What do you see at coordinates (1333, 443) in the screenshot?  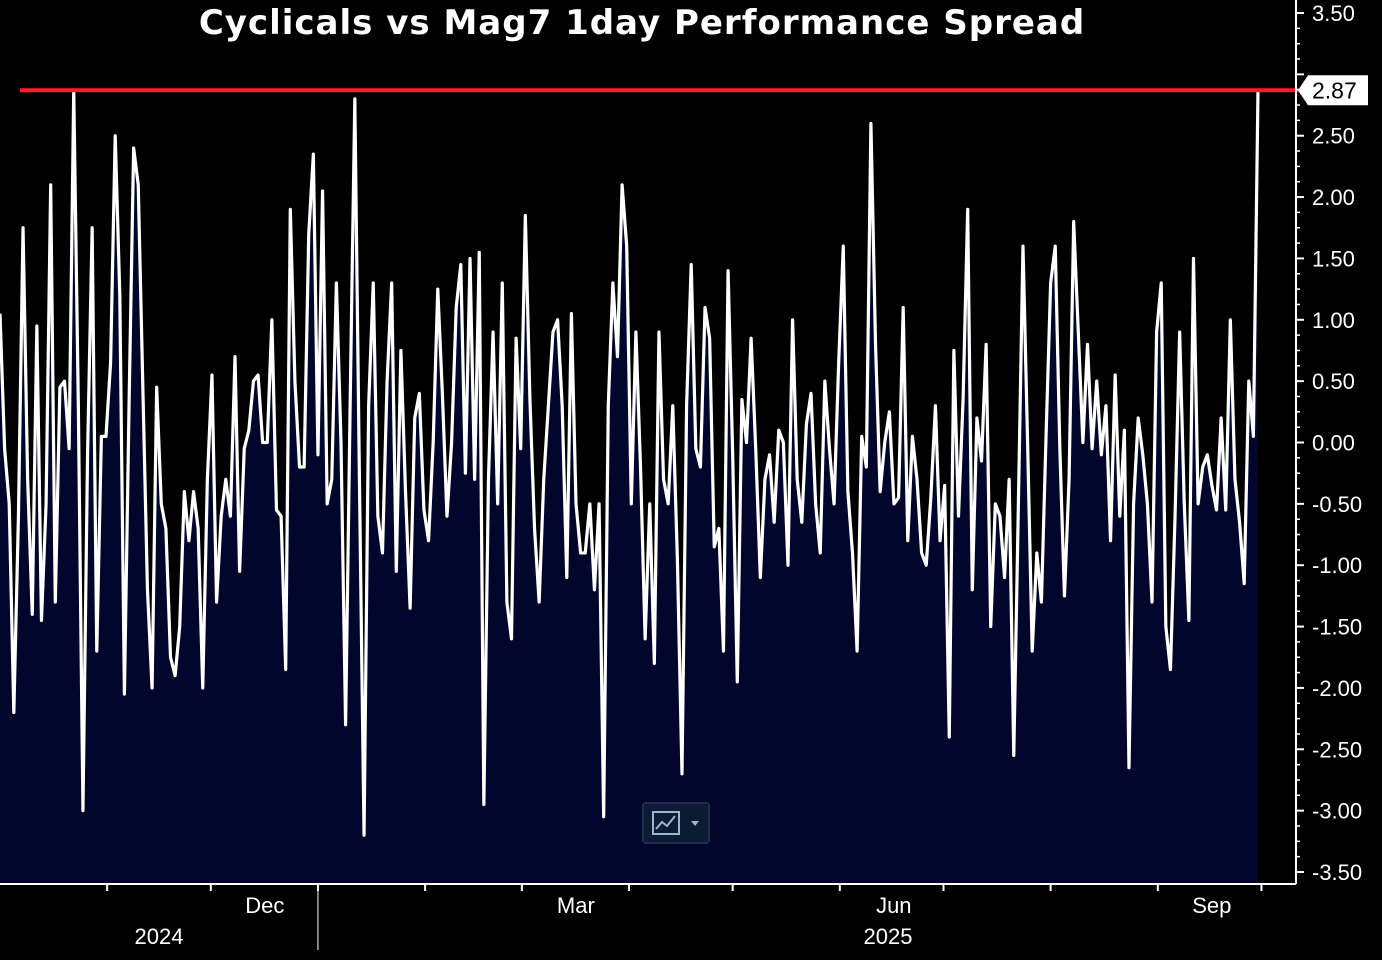 I see `y-tick-label: 0.00` at bounding box center [1333, 443].